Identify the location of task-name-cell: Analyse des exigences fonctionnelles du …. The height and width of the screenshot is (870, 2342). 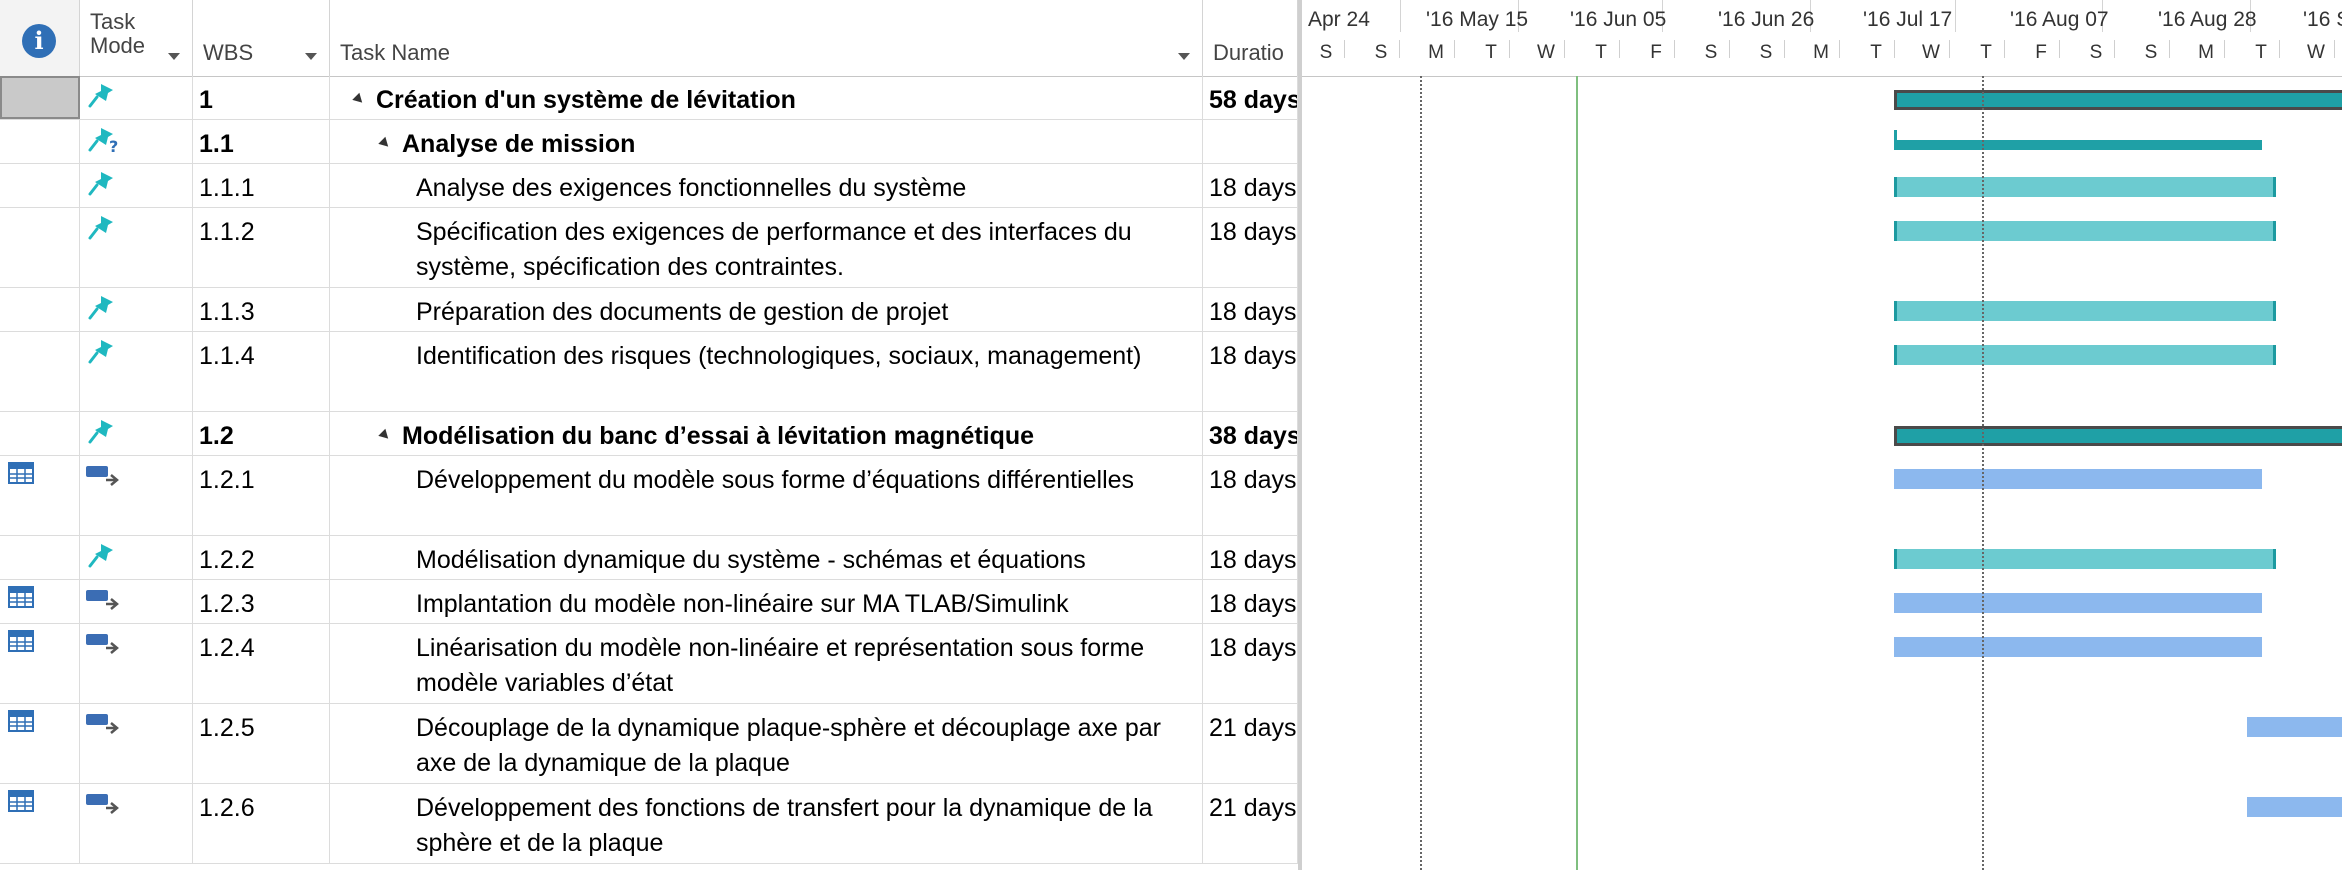
(766, 185).